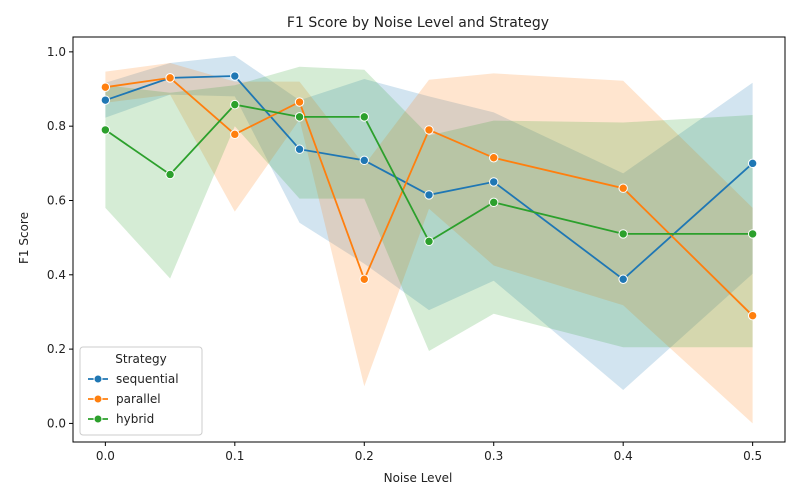  Describe the element at coordinates (56, 349) in the screenshot. I see `y-tick-label: 0.2` at that location.